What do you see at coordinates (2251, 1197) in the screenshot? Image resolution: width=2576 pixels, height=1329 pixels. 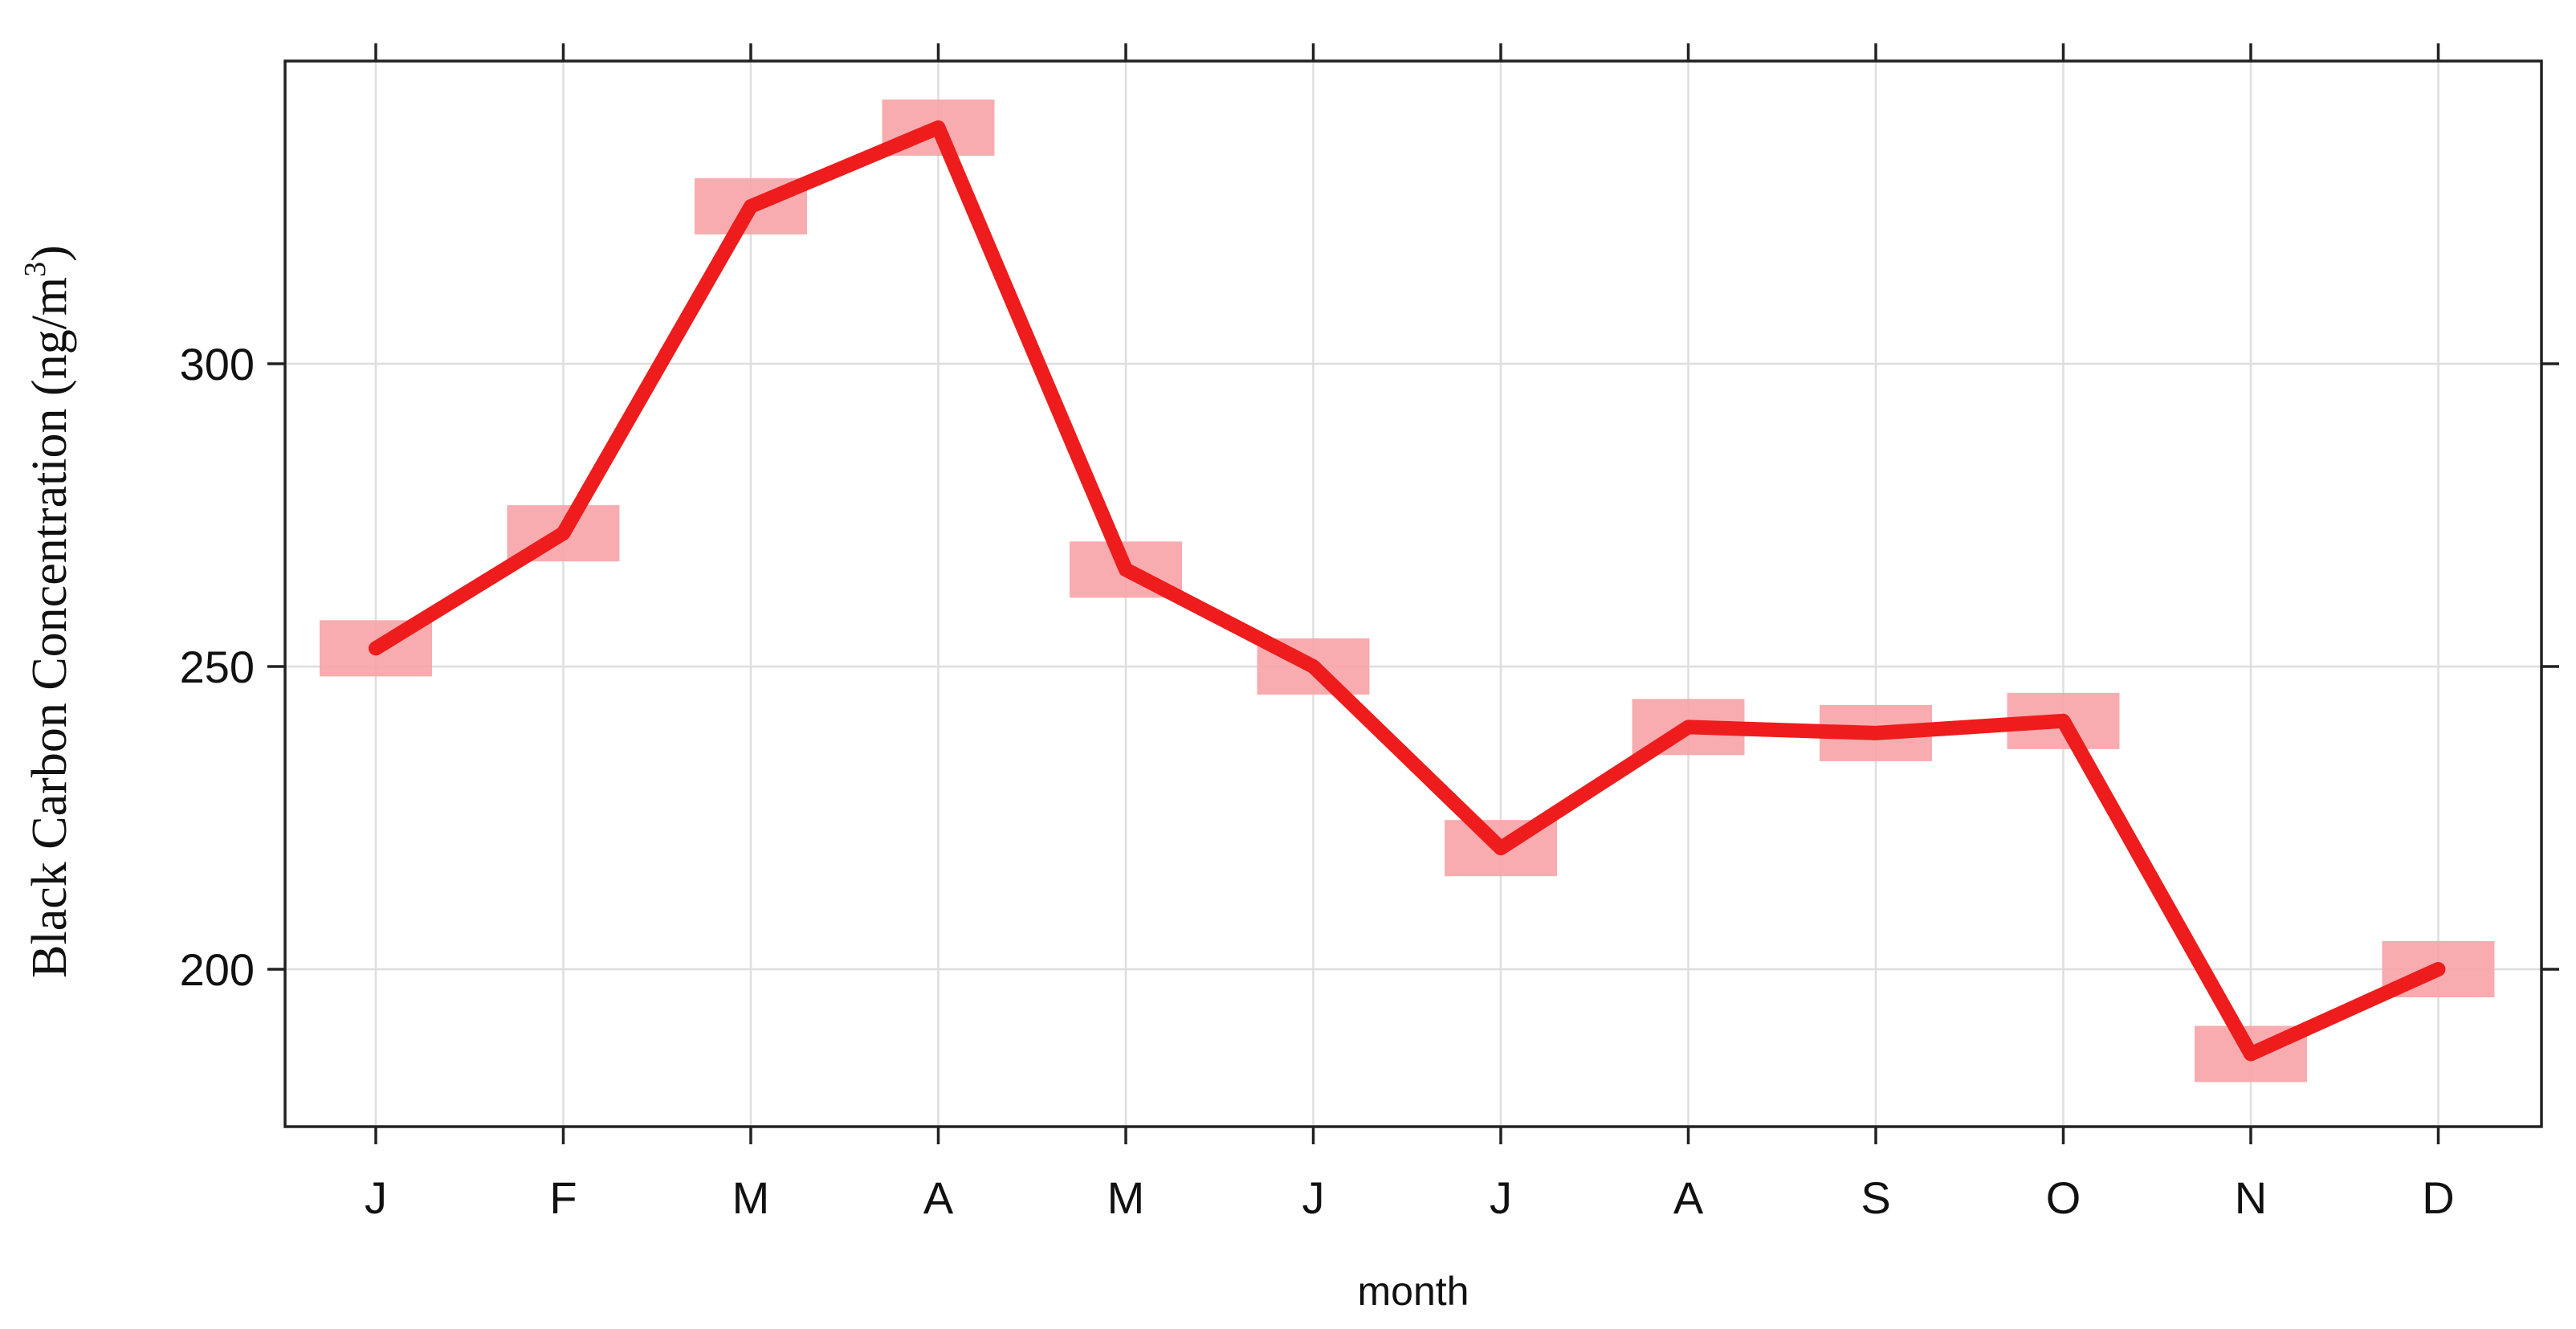 I see `x-tick-label: N` at bounding box center [2251, 1197].